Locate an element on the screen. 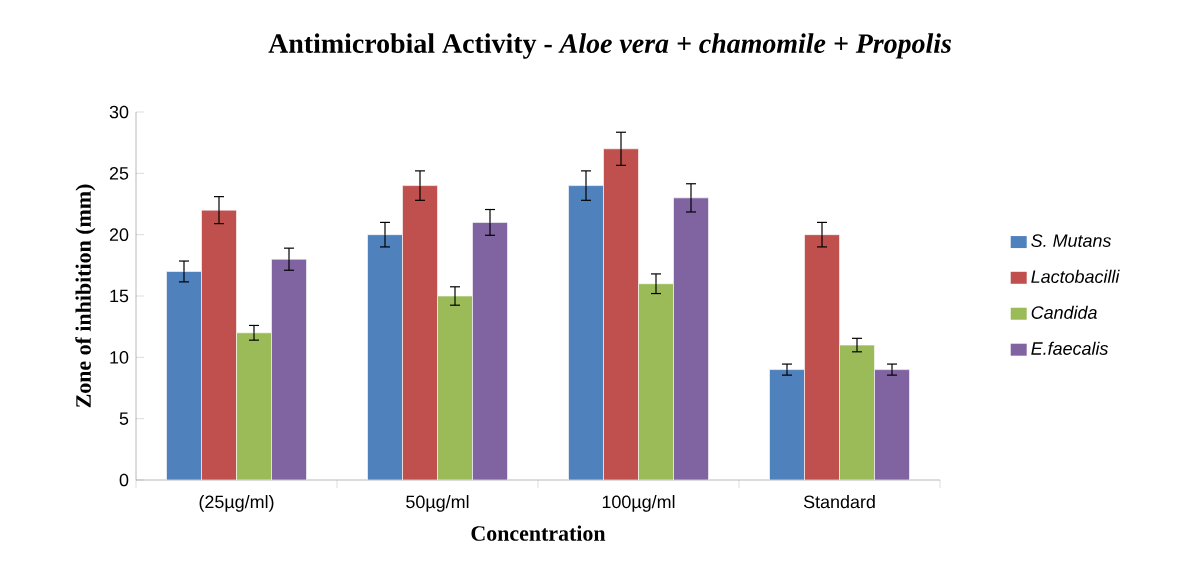 This screenshot has width=1204, height=582. x-tick-label: Standard is located at coordinates (839, 502).